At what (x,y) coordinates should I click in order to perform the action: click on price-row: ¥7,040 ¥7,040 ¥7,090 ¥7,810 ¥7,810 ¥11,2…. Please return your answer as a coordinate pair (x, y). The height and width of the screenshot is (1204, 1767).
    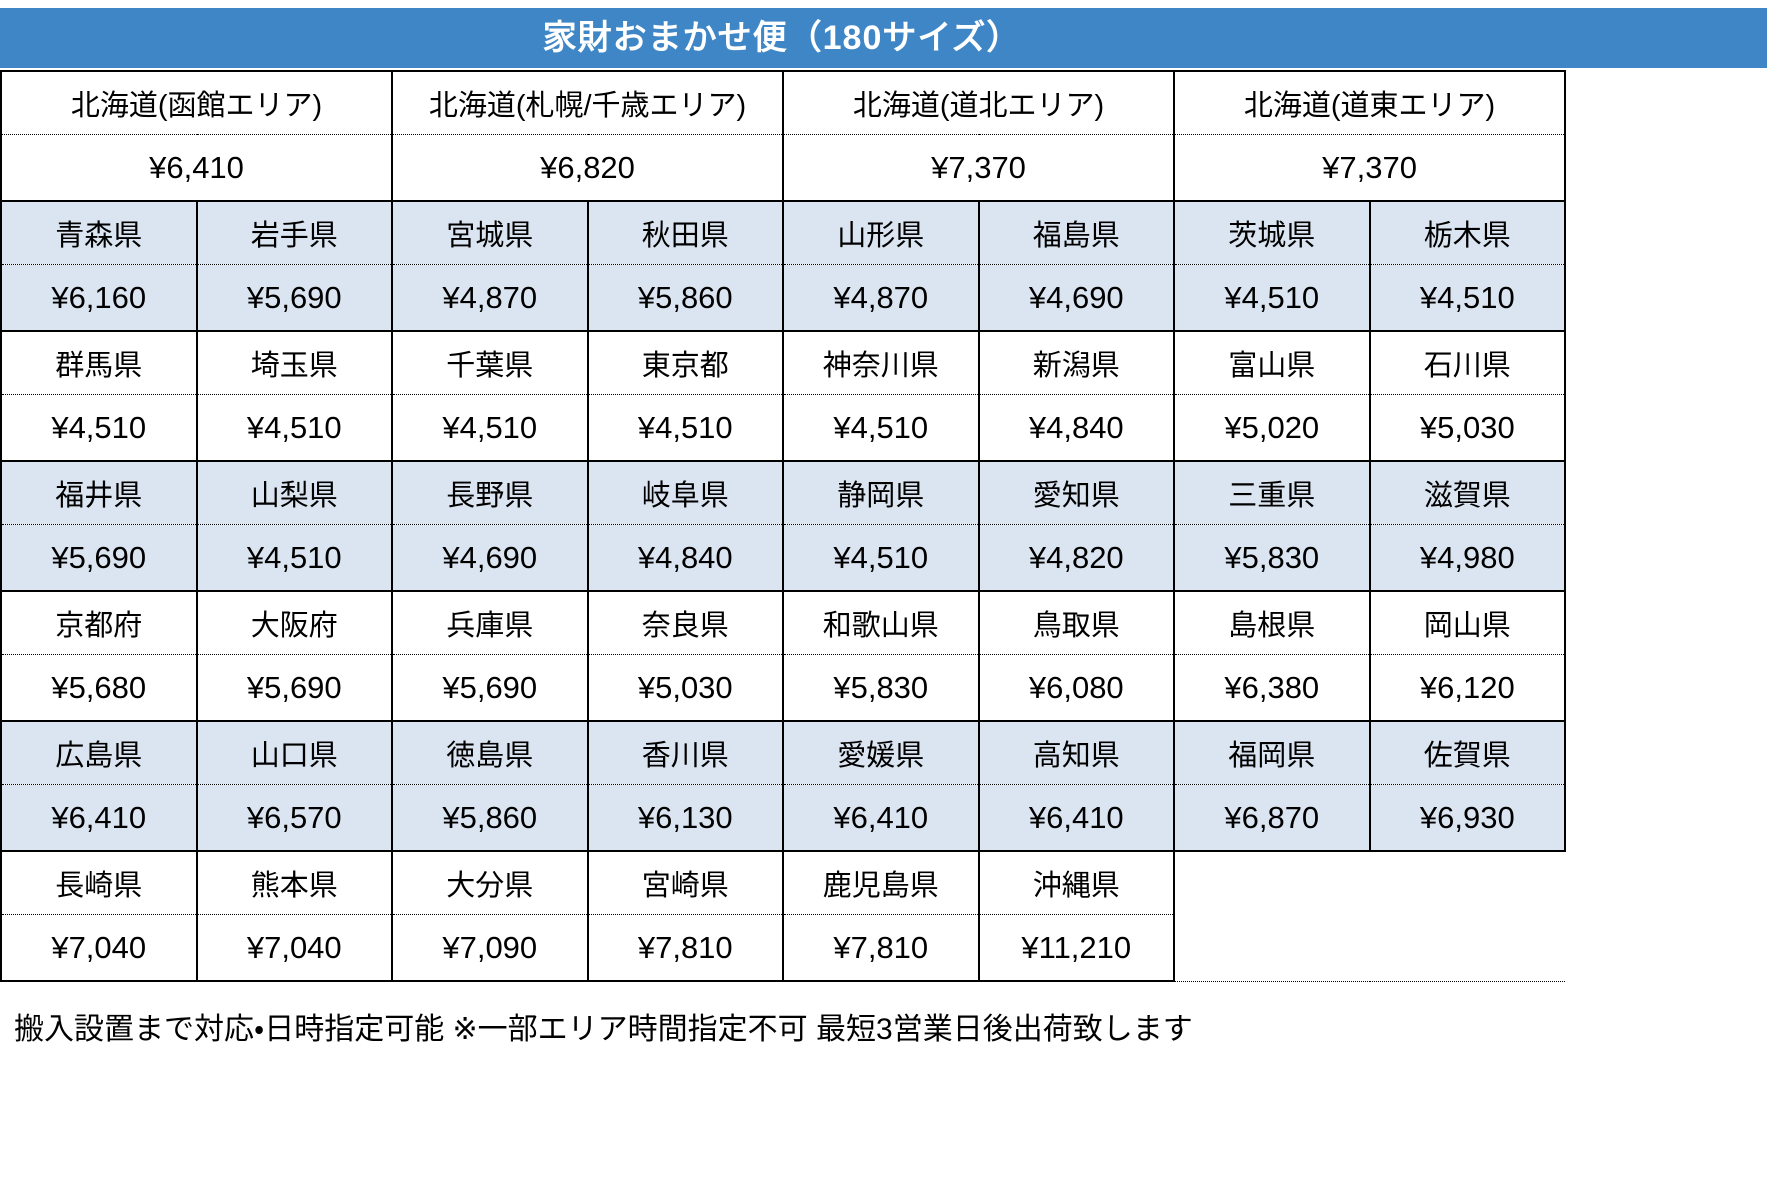
    Looking at the image, I should click on (782, 948).